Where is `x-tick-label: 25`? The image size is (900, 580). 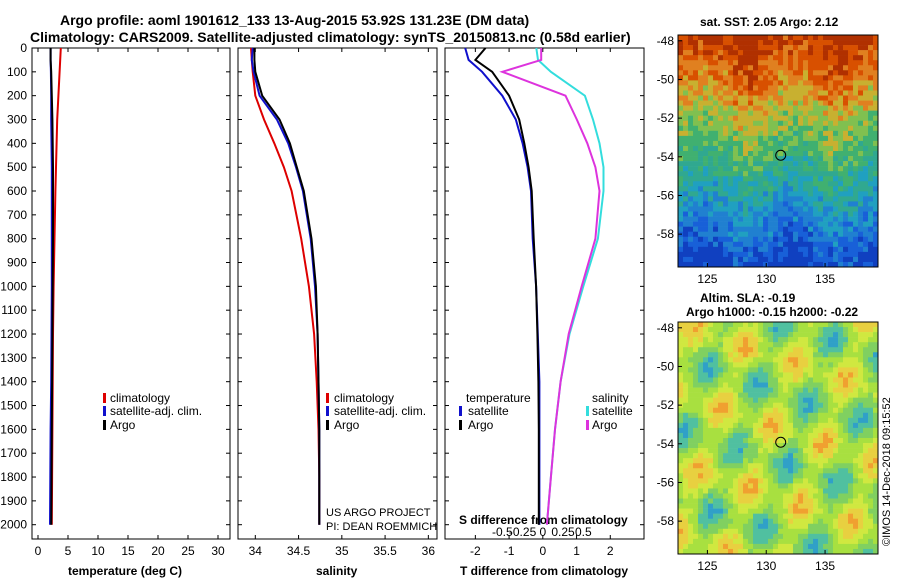 x-tick-label: 25 is located at coordinates (188, 551).